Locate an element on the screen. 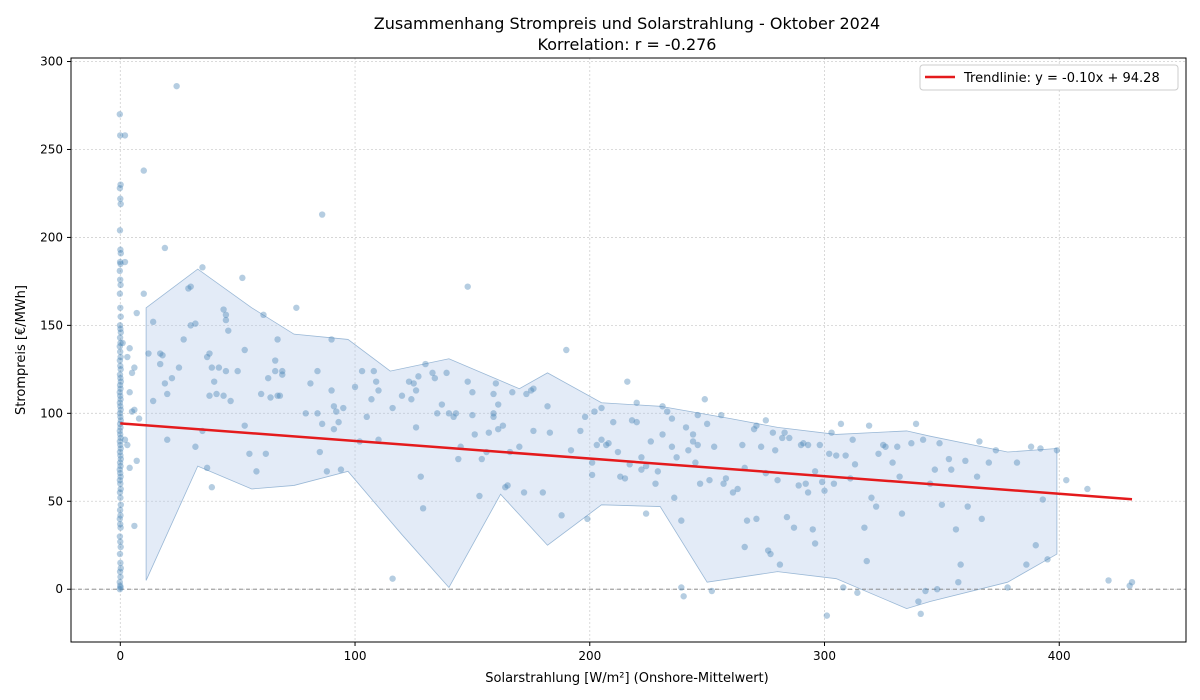 The image size is (1200, 700). y-tick-label: 250 is located at coordinates (51, 149).